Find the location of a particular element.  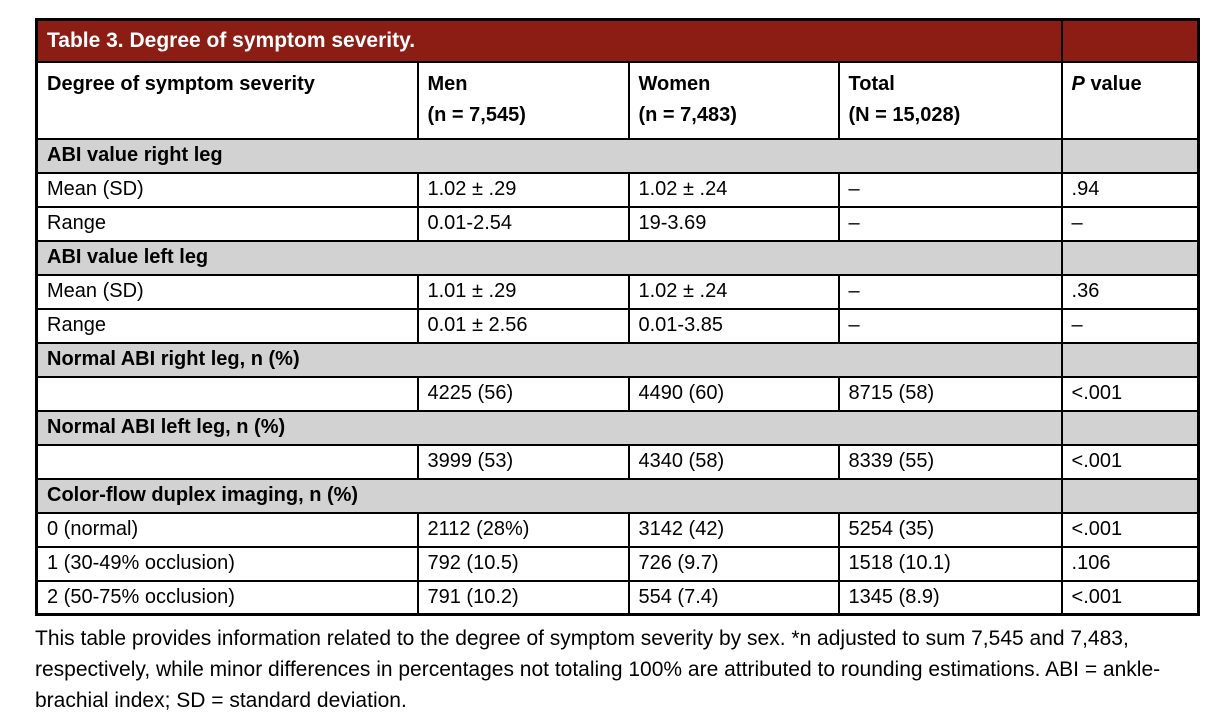

table-row: 3999 (53) 4340 (58) 8339 (55) <.001 is located at coordinates (617, 461).